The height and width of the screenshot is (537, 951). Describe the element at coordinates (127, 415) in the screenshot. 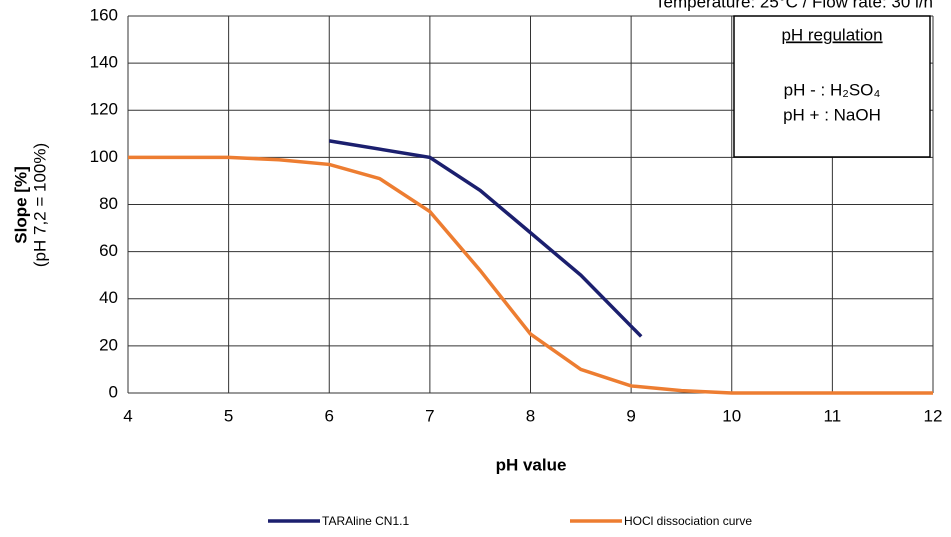

I see `x-tick-label: 4` at that location.